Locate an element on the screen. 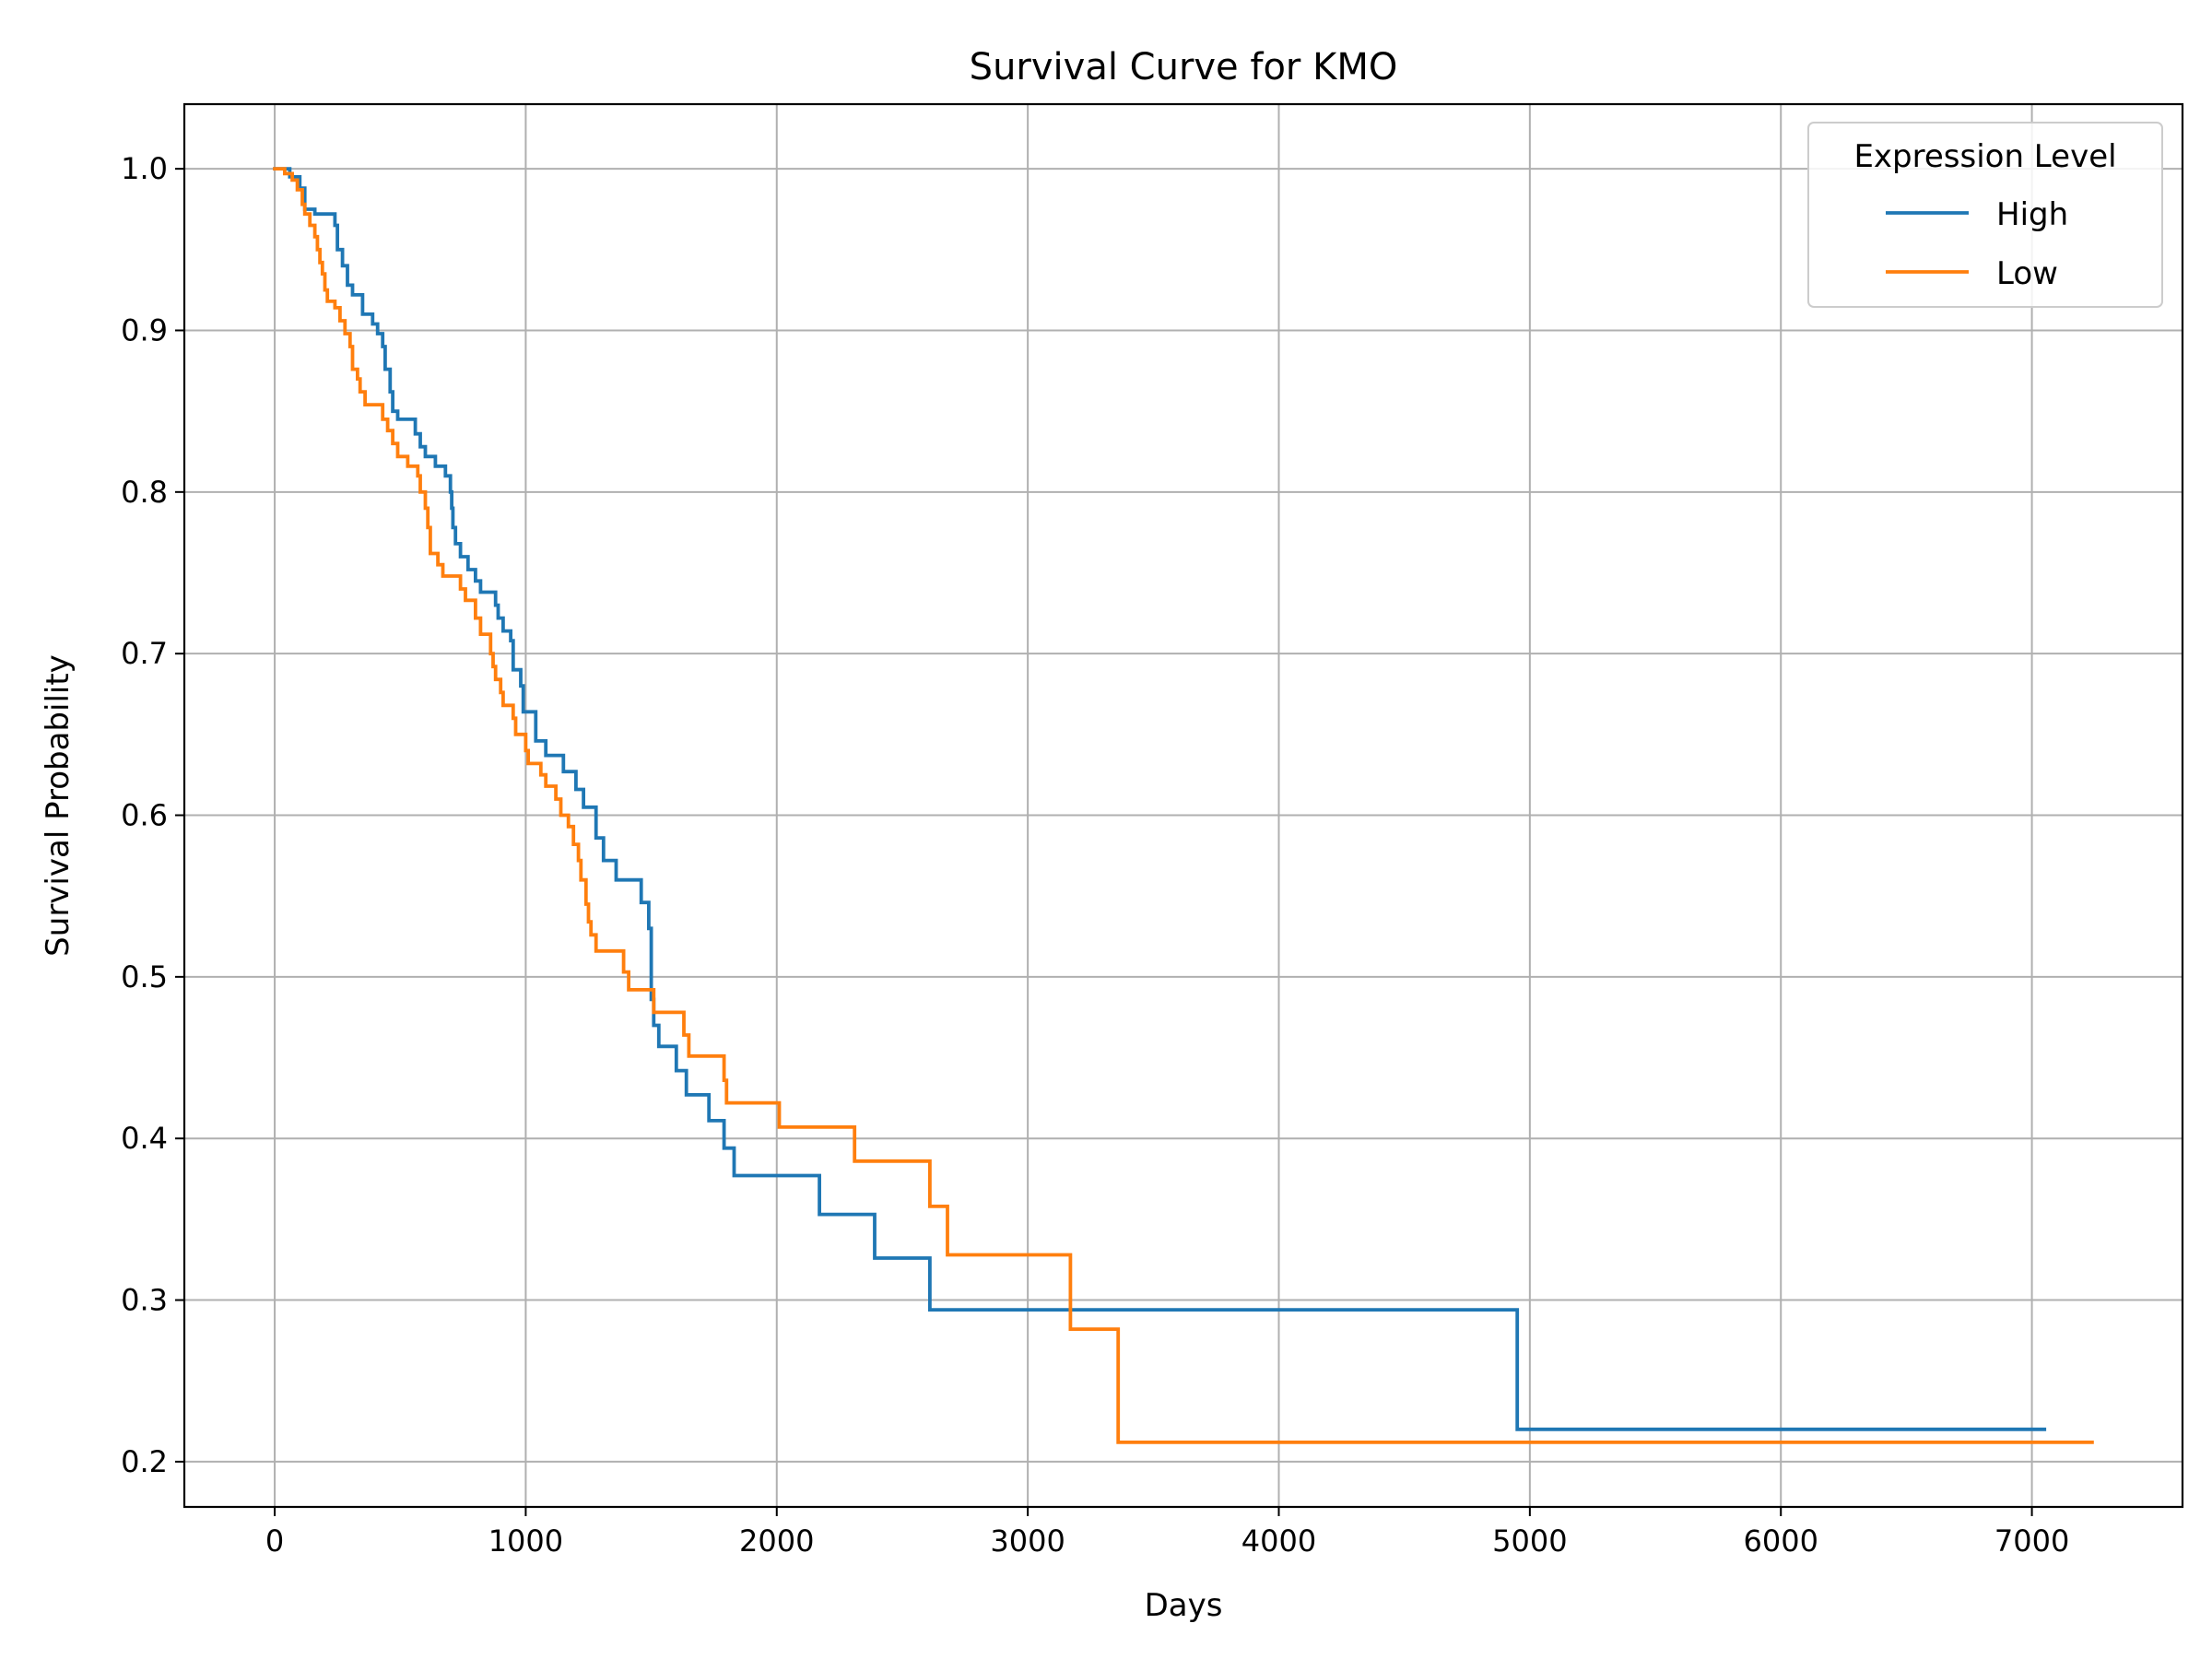 This screenshot has height=1659, width=2212. legend-title: Expression Level is located at coordinates (1984, 156).